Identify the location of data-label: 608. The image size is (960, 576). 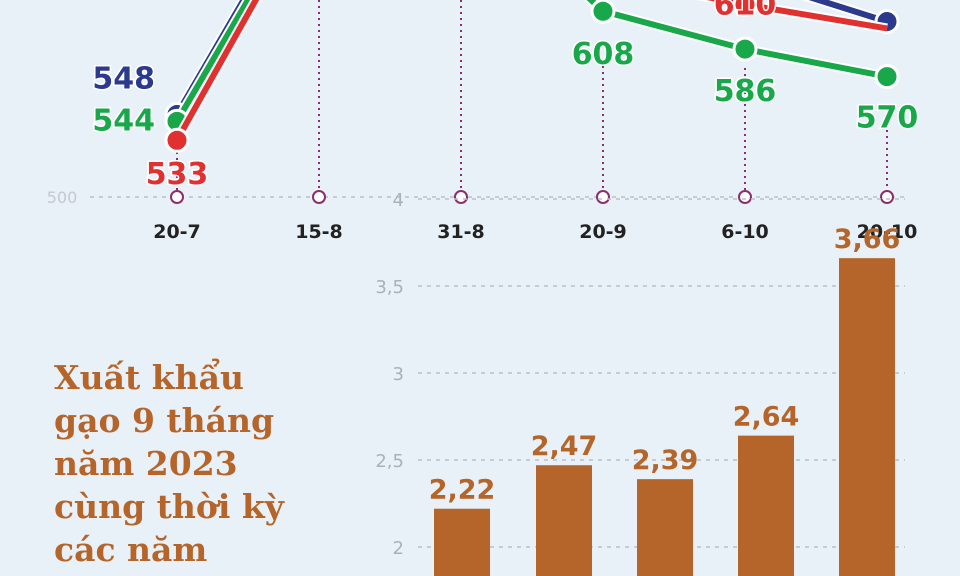
(603, 54).